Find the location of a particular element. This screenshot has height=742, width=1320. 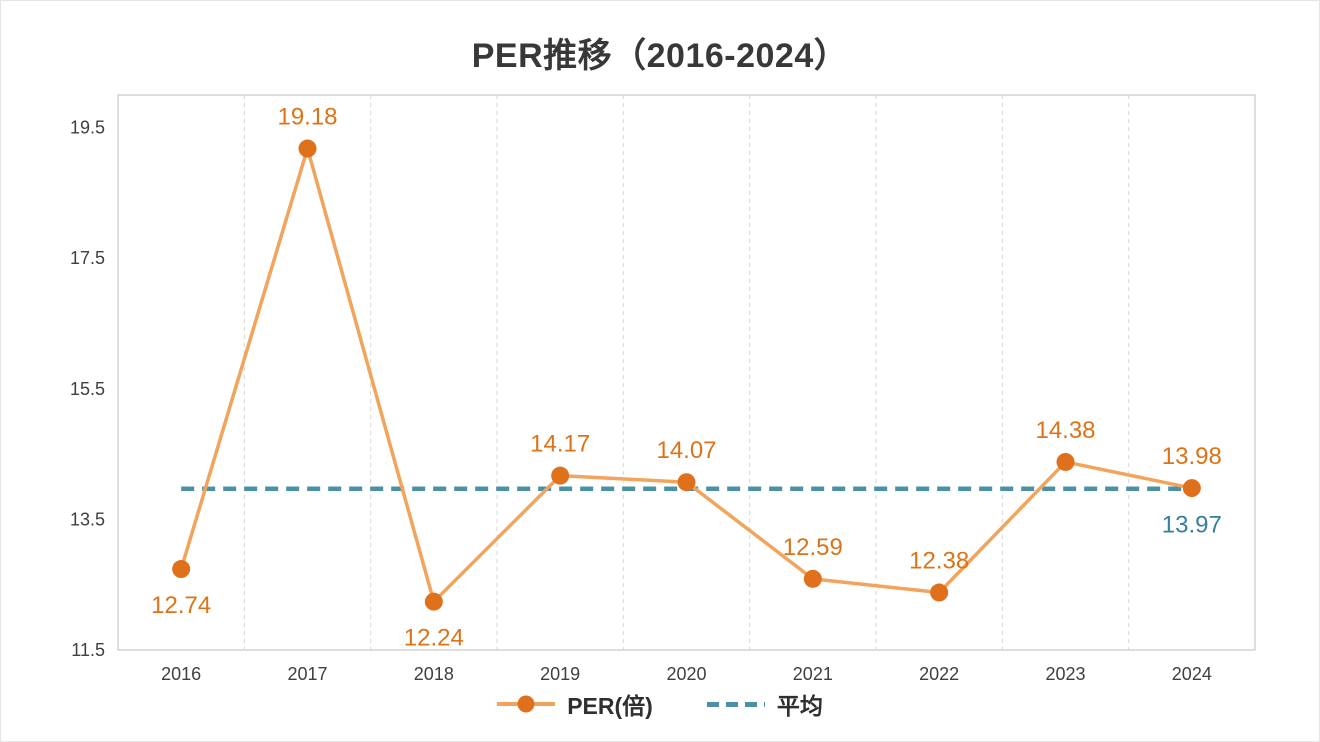

average-value-label: 13.97 is located at coordinates (1192, 525).